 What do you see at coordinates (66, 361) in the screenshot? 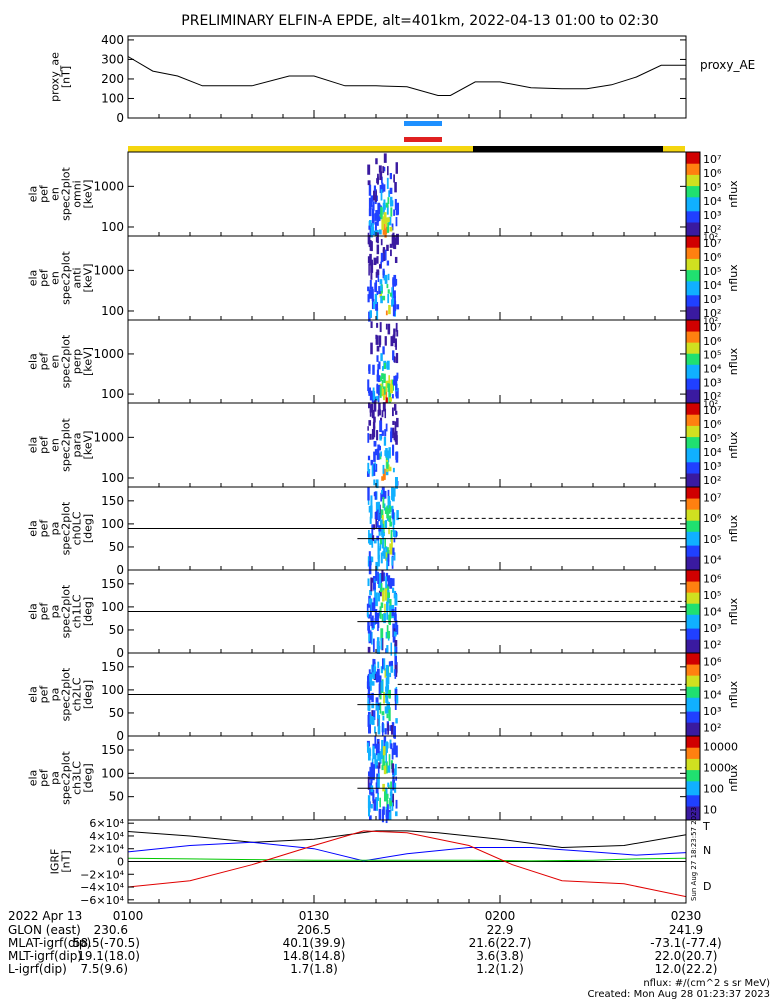
I see `y-axis-label-perp: spec2plot` at bounding box center [66, 361].